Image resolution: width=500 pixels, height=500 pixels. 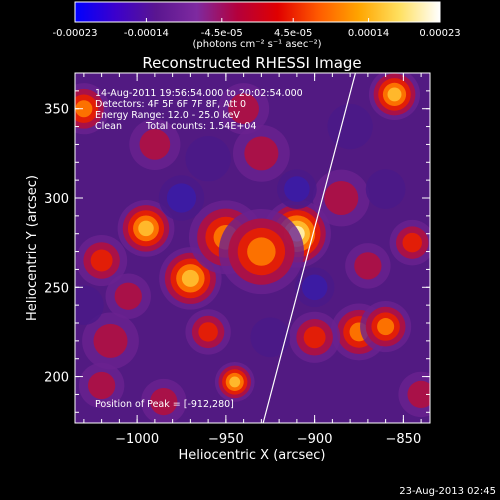 I want to click on x-axis-label: Heliocentric X (arcsec), so click(x=252, y=455).